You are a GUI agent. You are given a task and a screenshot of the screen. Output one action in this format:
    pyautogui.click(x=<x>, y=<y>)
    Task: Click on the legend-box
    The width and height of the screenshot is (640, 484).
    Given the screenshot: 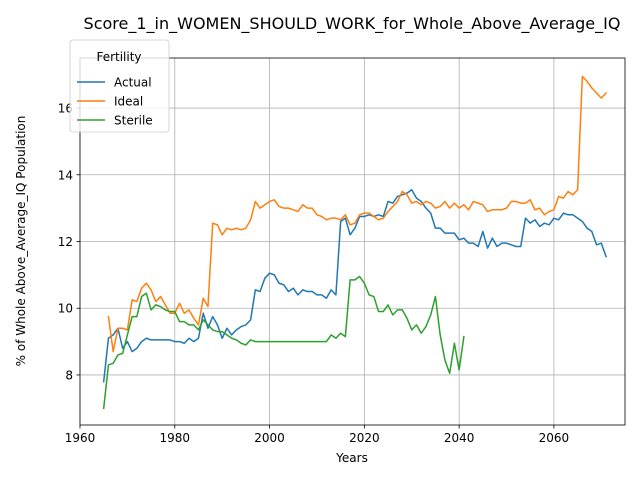 What is the action you would take?
    pyautogui.click(x=119, y=86)
    